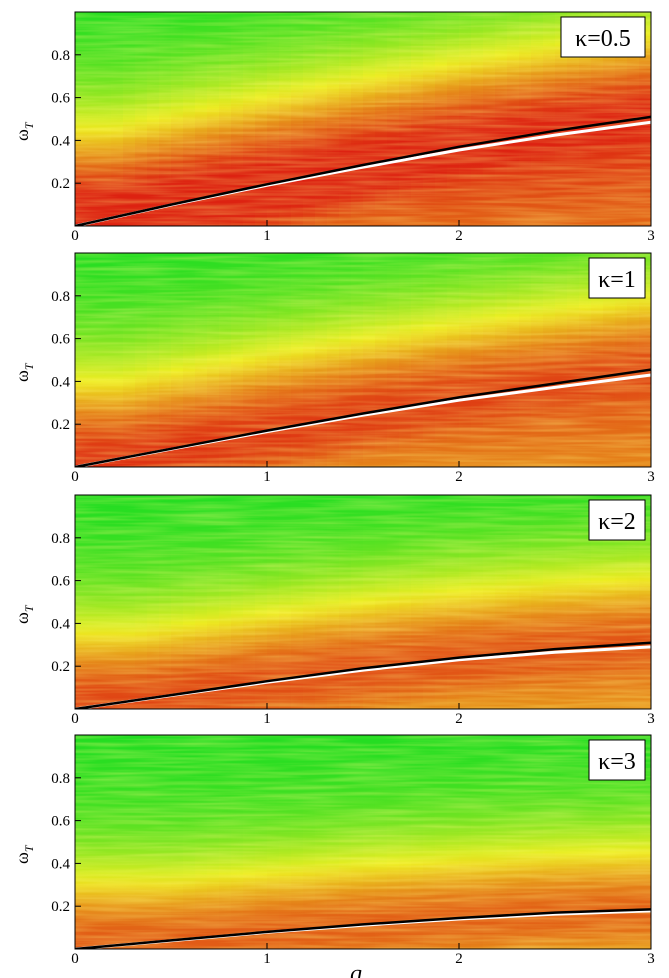  What do you see at coordinates (356, 969) in the screenshot?
I see `x-axis-title: q` at bounding box center [356, 969].